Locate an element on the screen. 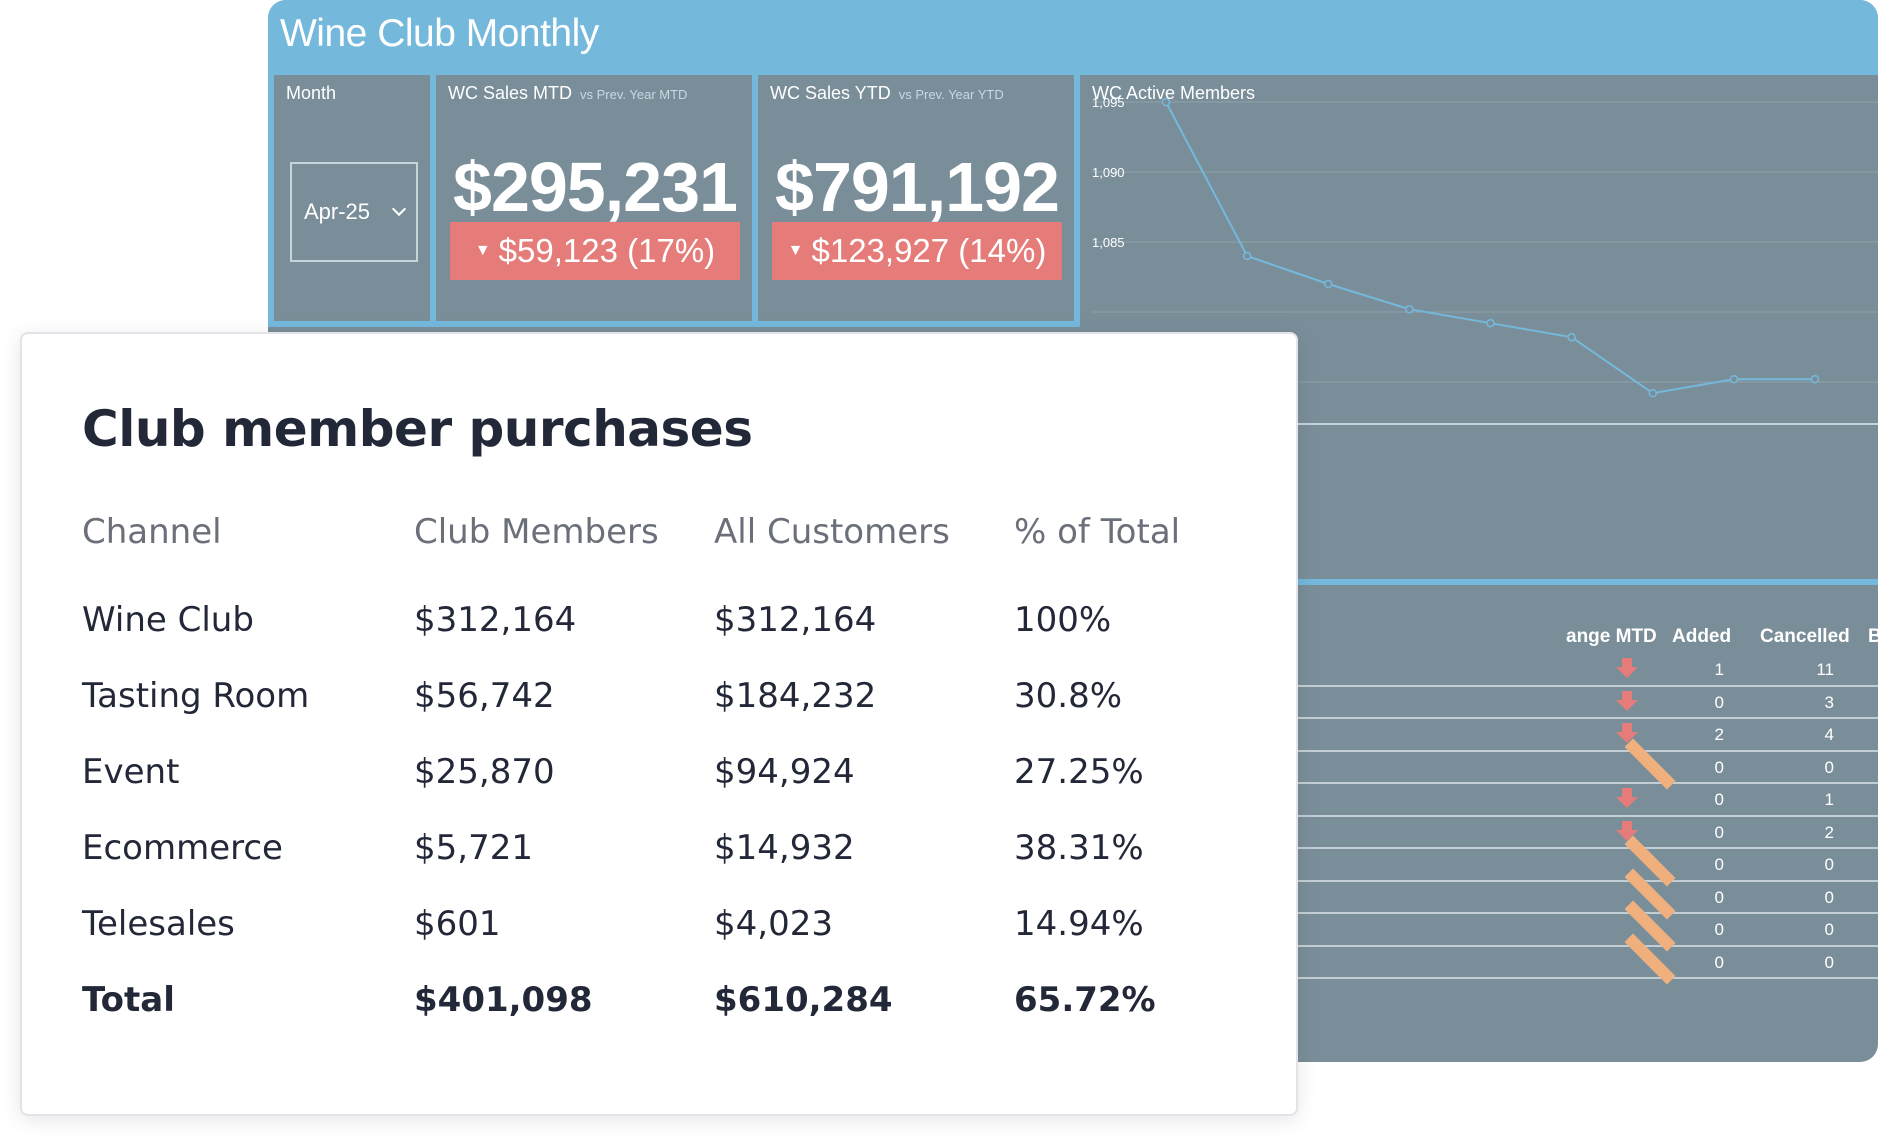 This screenshot has width=1878, height=1140. dashboard-header: Wine Club Monthly is located at coordinates (1073, 37).